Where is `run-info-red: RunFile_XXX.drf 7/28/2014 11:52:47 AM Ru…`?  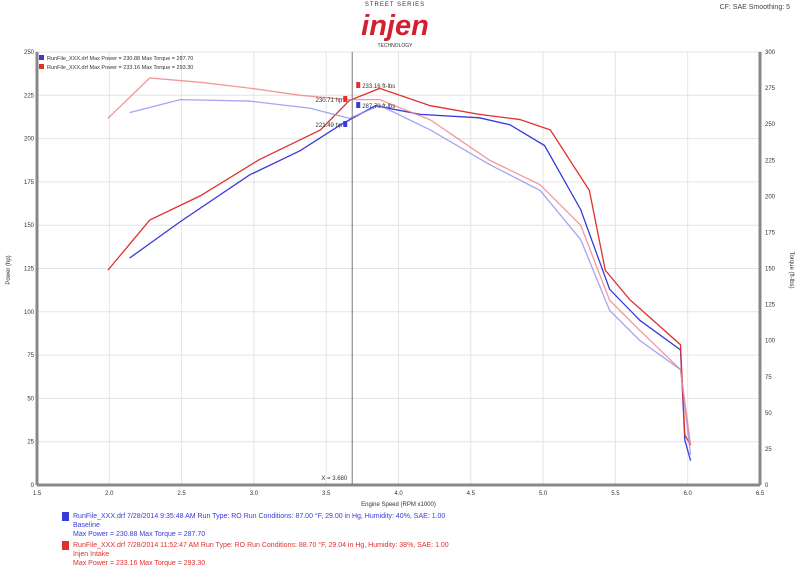
run-info-red: RunFile_XXX.drf 7/28/2014 11:52:47 AM Ru… is located at coordinates (255, 554).